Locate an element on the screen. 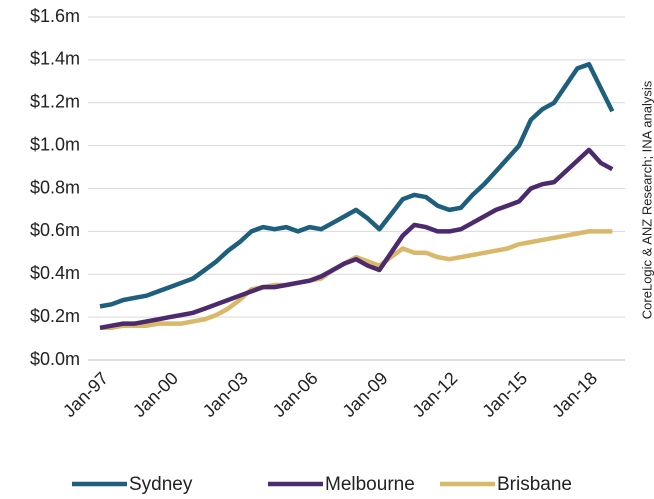 This screenshot has width=654, height=499. y-tick-label: $1.6m is located at coordinates (55, 16).